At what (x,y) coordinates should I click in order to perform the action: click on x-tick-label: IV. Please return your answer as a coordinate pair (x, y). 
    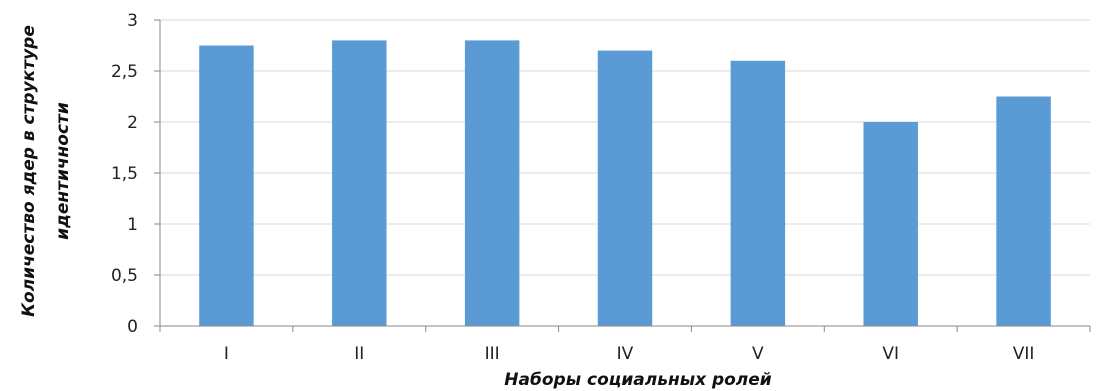
    Looking at the image, I should click on (625, 354).